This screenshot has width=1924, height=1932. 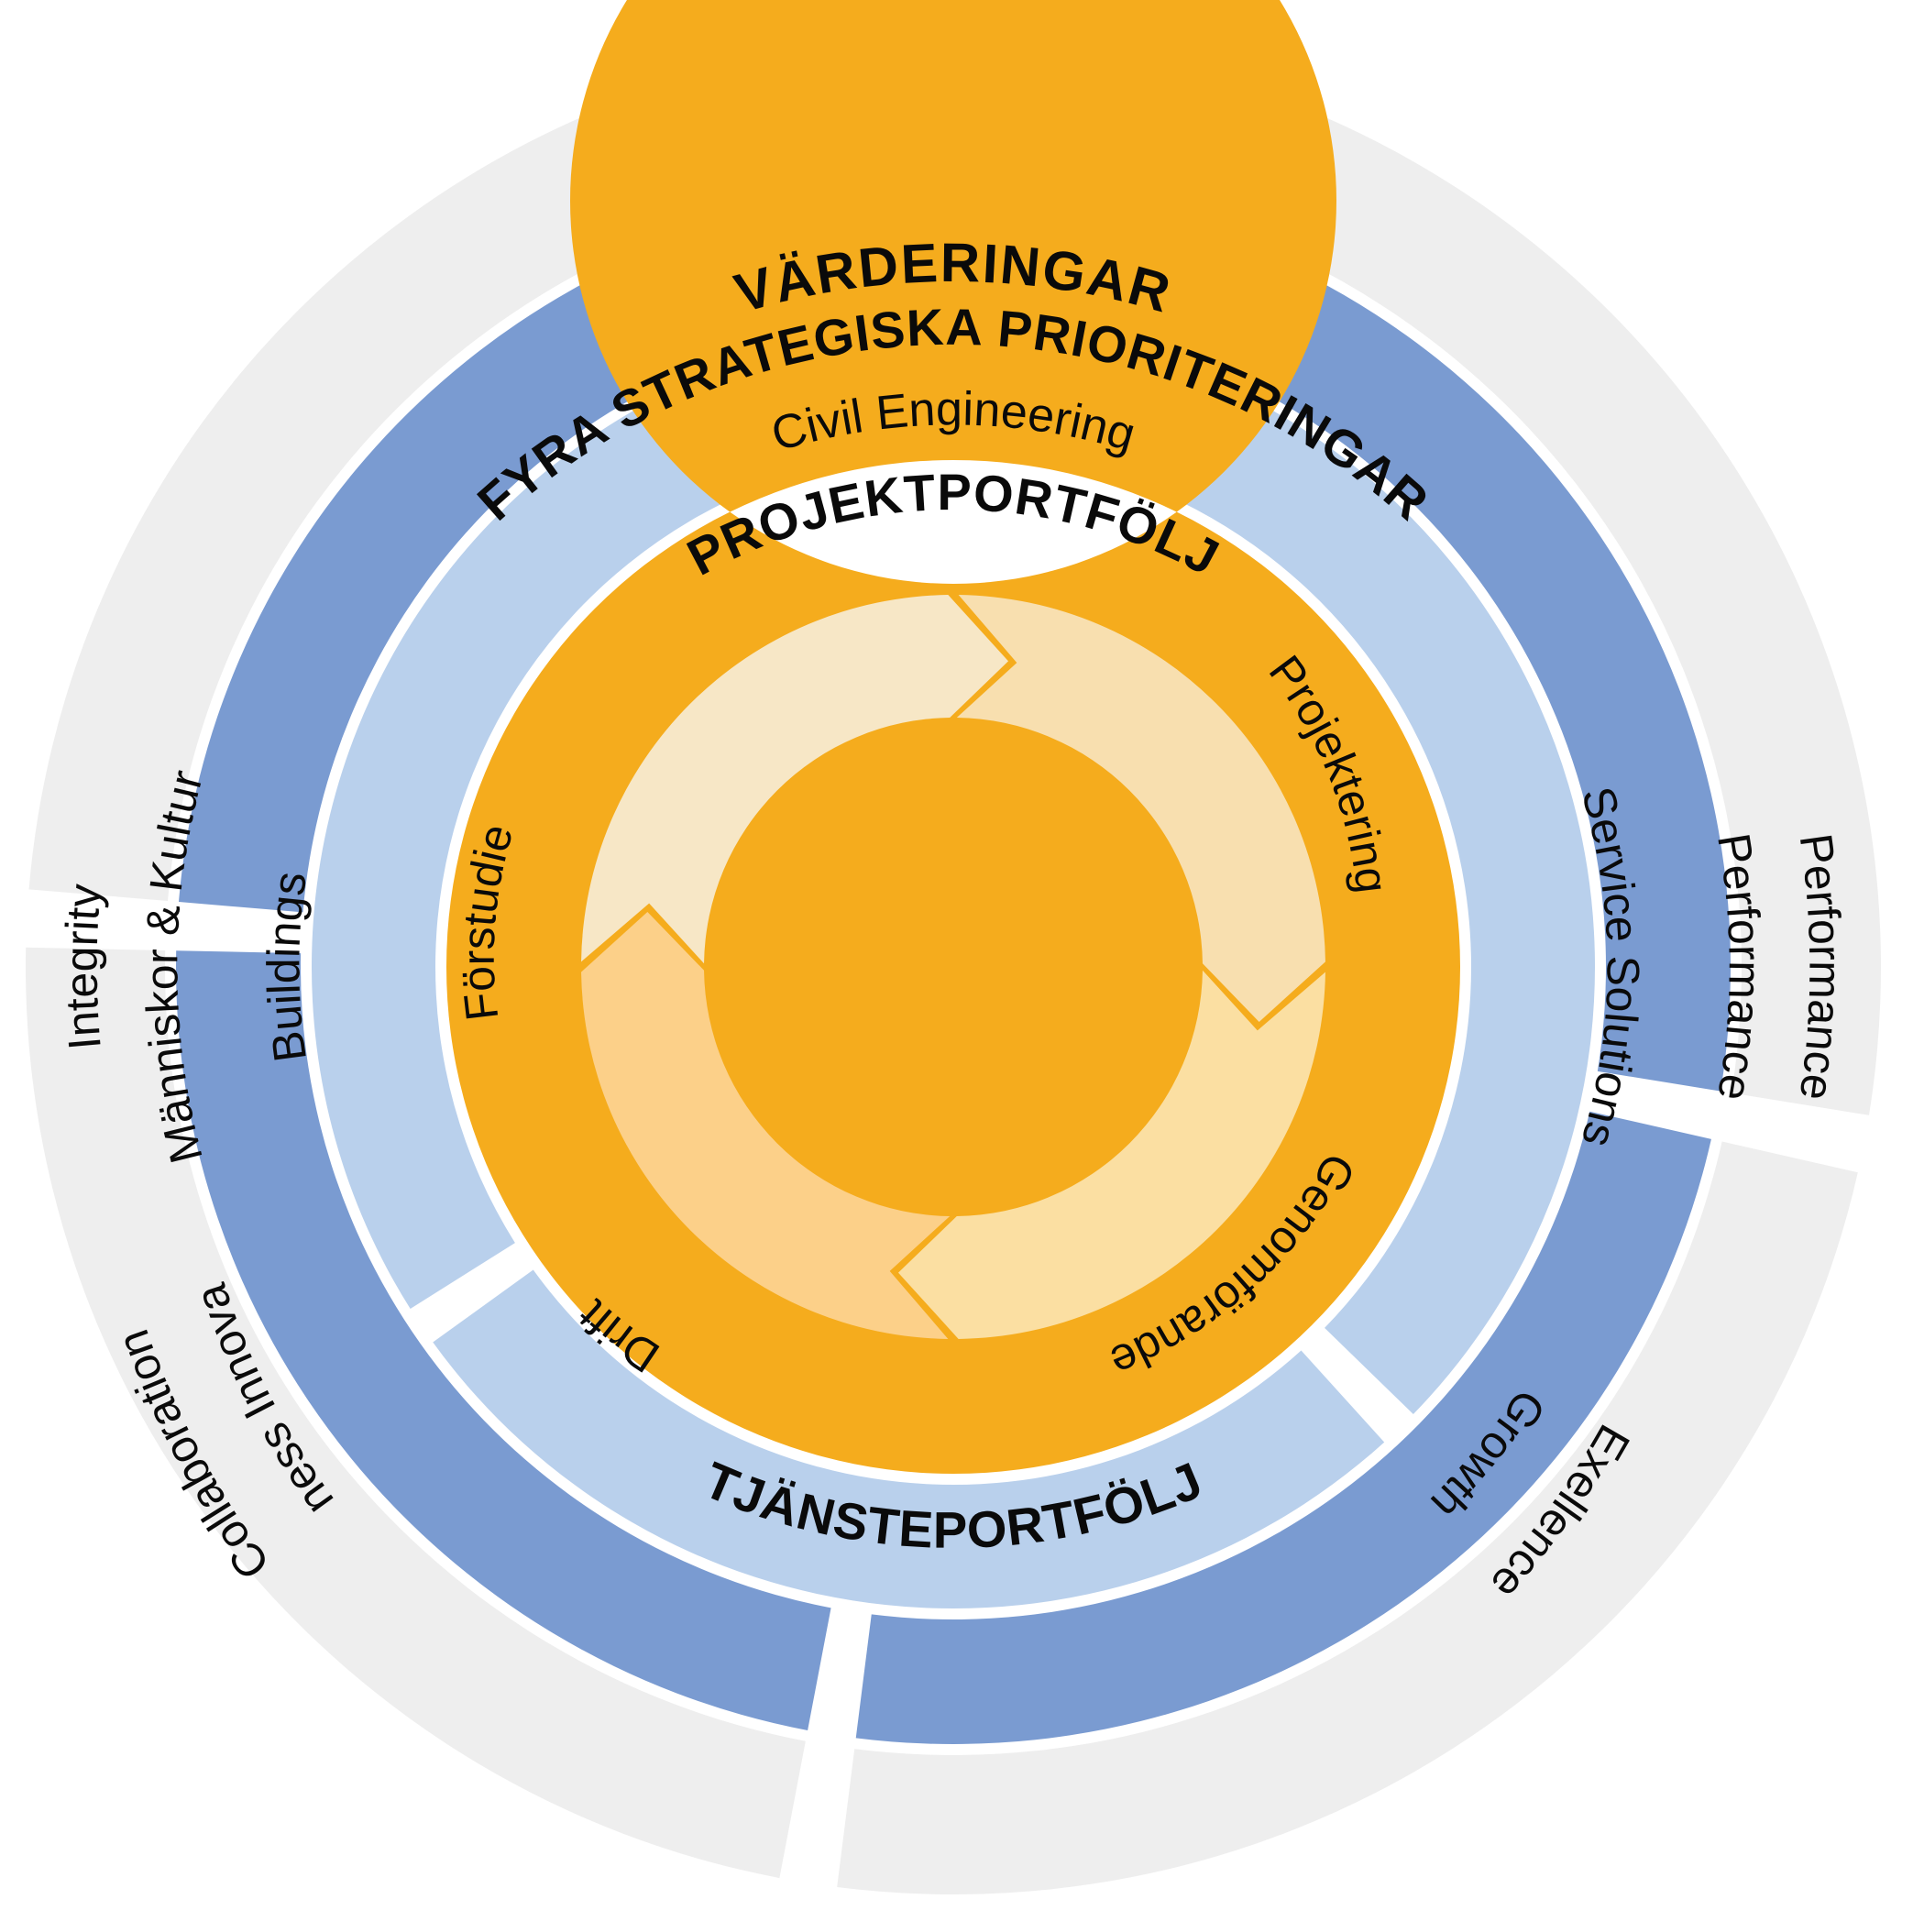 I want to click on priorities-segment-business-innovation, so click(x=503, y=1340).